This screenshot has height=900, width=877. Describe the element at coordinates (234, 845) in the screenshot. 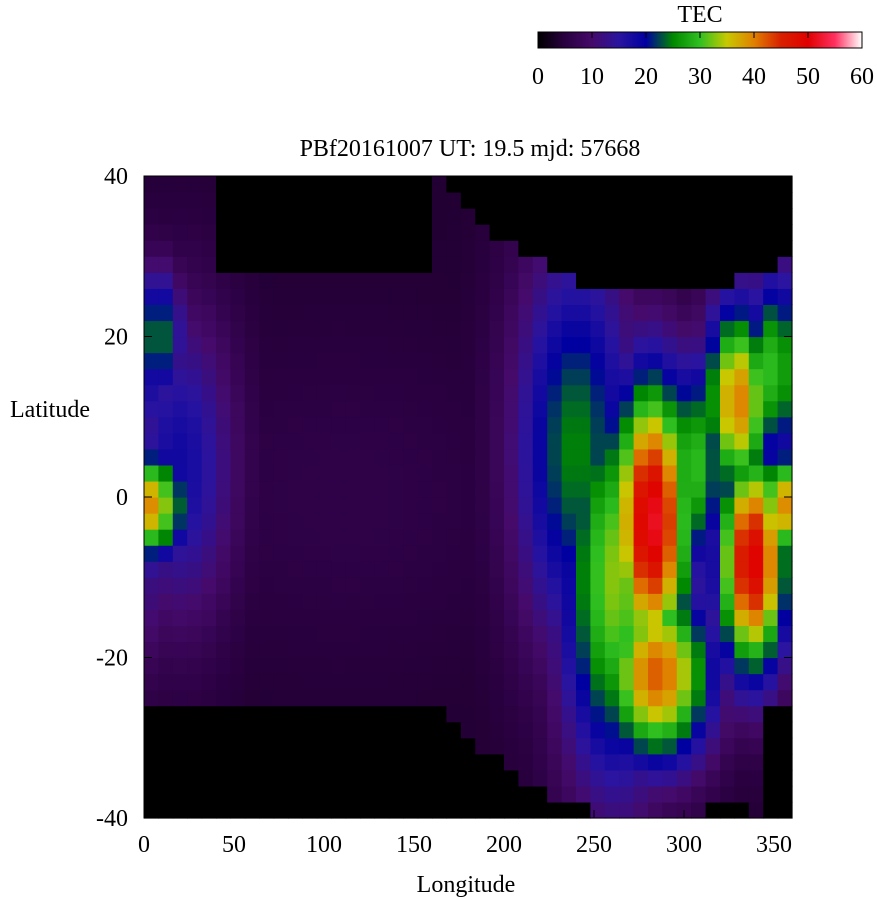

I see `x-tick-label: 50` at that location.